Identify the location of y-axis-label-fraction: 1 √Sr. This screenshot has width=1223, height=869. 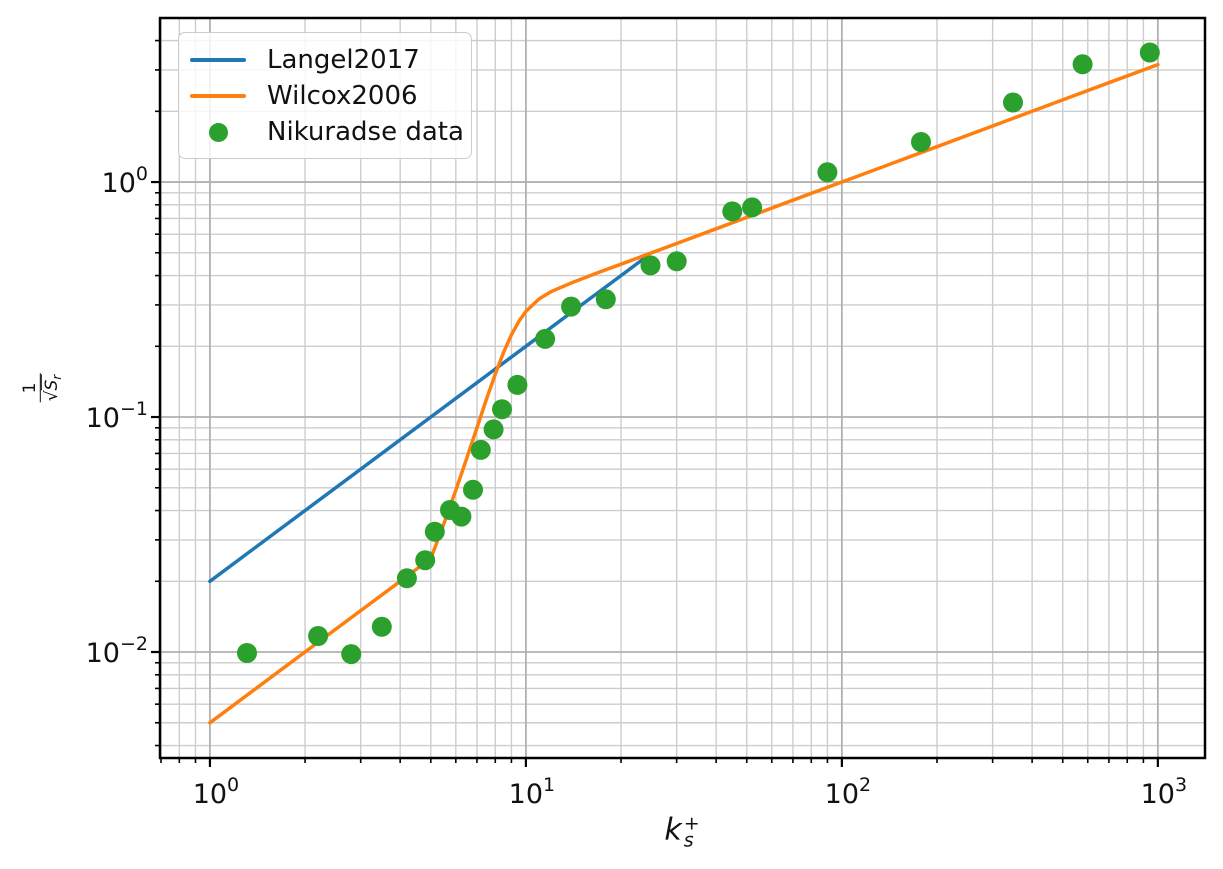
(44, 388).